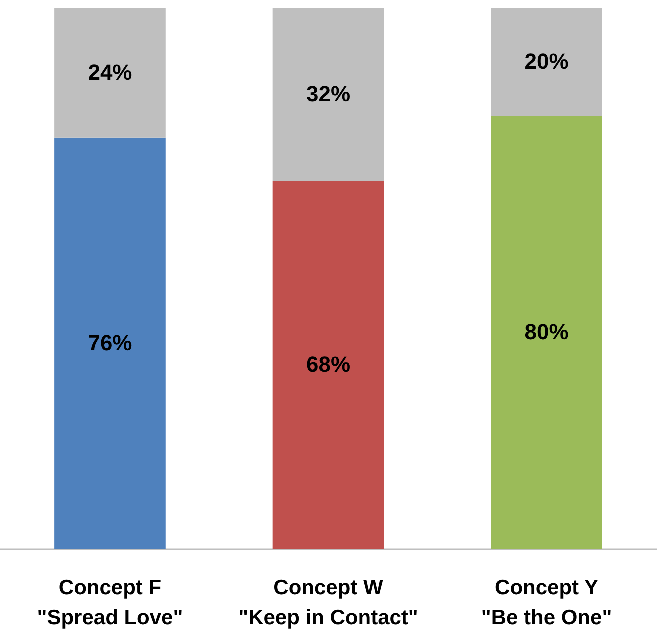  Describe the element at coordinates (546, 603) in the screenshot. I see `x-tick-label: Concept Y "Be the One"` at that location.